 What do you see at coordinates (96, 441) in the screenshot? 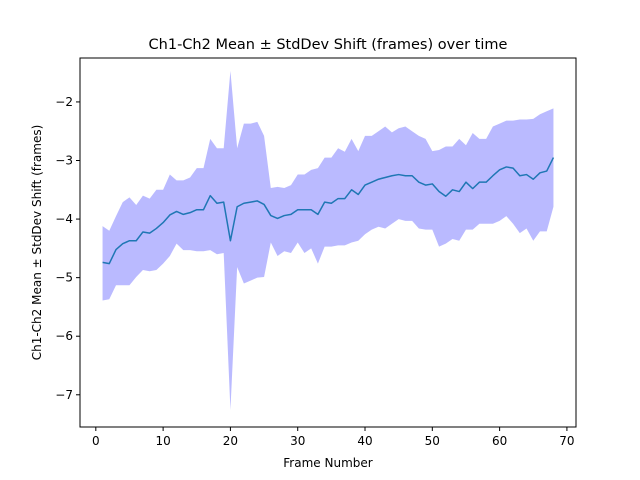
I see `x-tick-label: 0` at bounding box center [96, 441].